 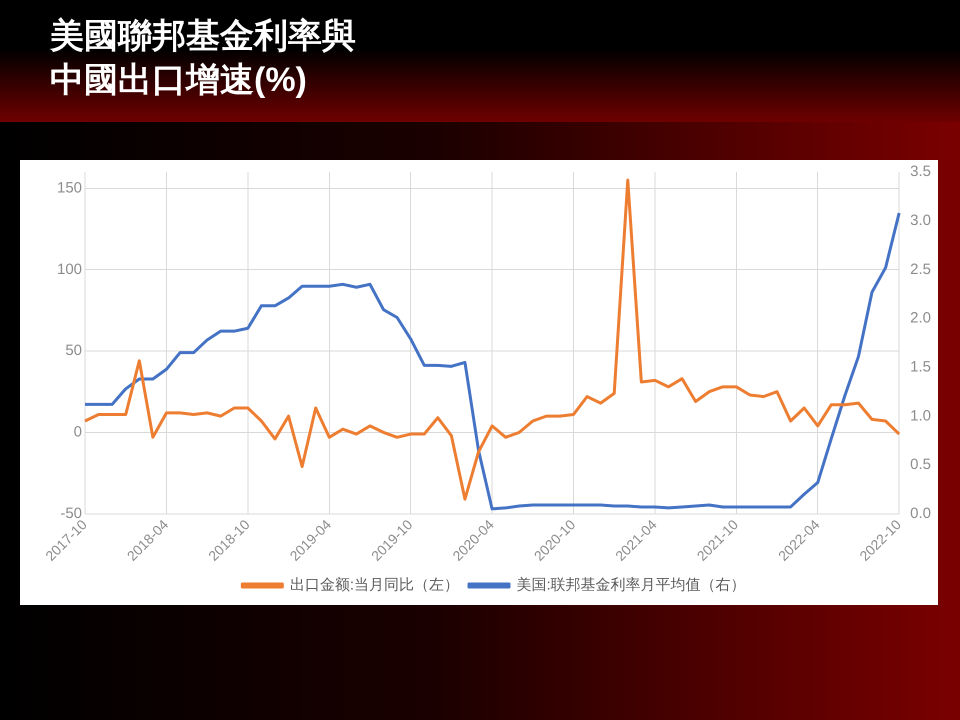 What do you see at coordinates (203, 58) in the screenshot?
I see `chart-title: 美國聯邦基金利率與中國出口增速(%)` at bounding box center [203, 58].